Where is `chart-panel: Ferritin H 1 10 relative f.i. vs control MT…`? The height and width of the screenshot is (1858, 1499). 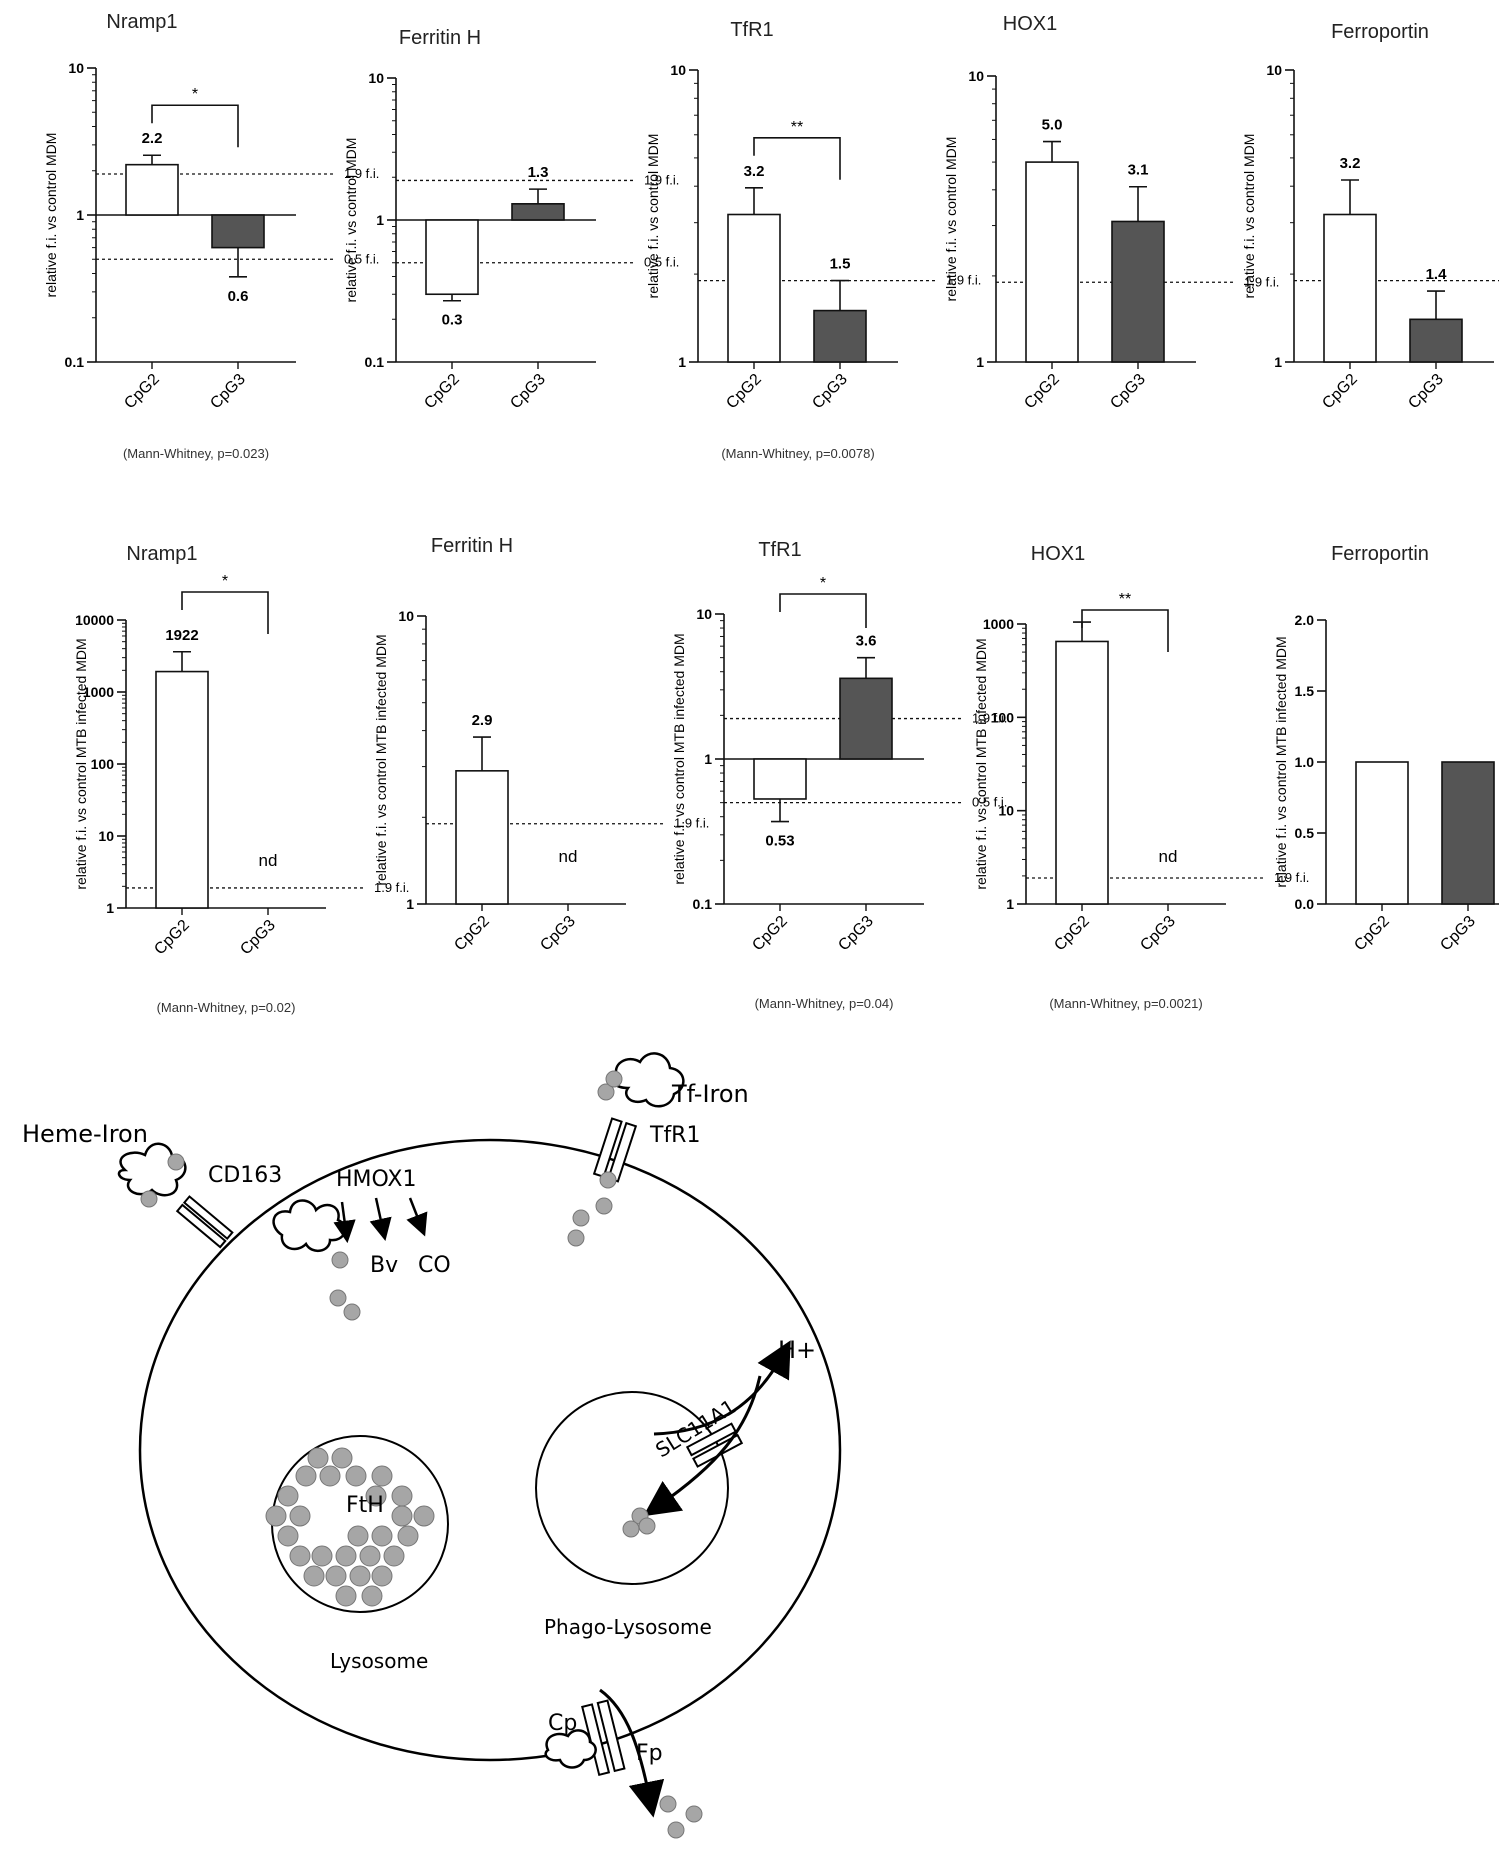 chart-panel: Ferritin H 1 10 relative f.i. vs control MT… is located at coordinates (541, 744).